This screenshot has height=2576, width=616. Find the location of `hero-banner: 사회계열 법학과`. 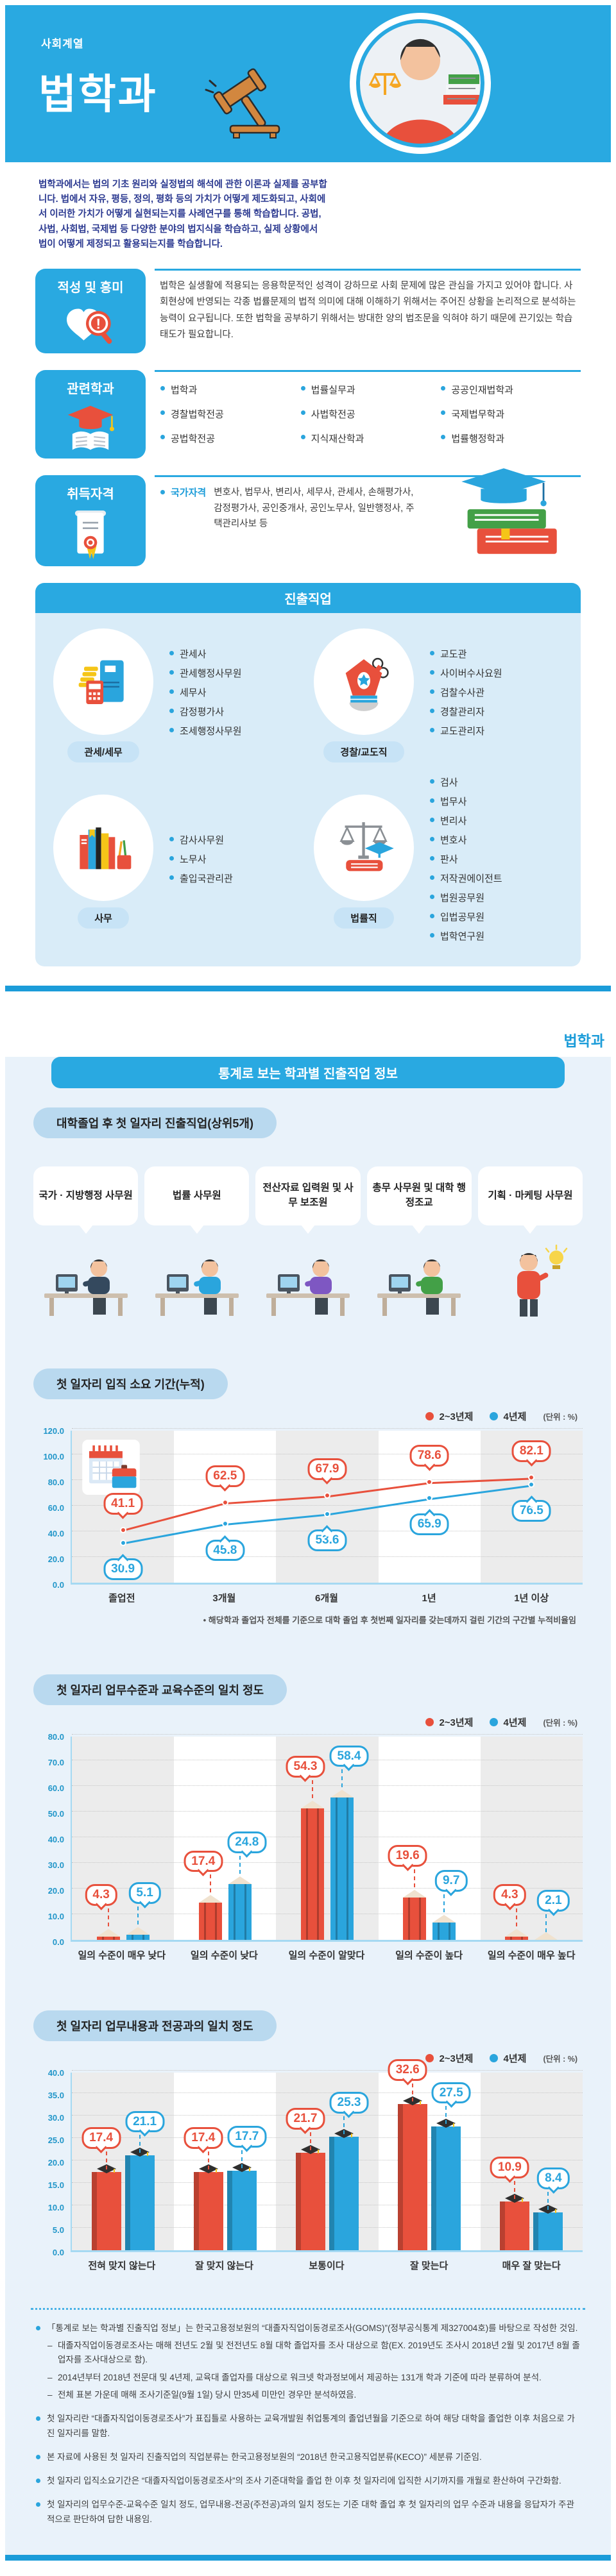

hero-banner: 사회계열 법학과 is located at coordinates (308, 83).